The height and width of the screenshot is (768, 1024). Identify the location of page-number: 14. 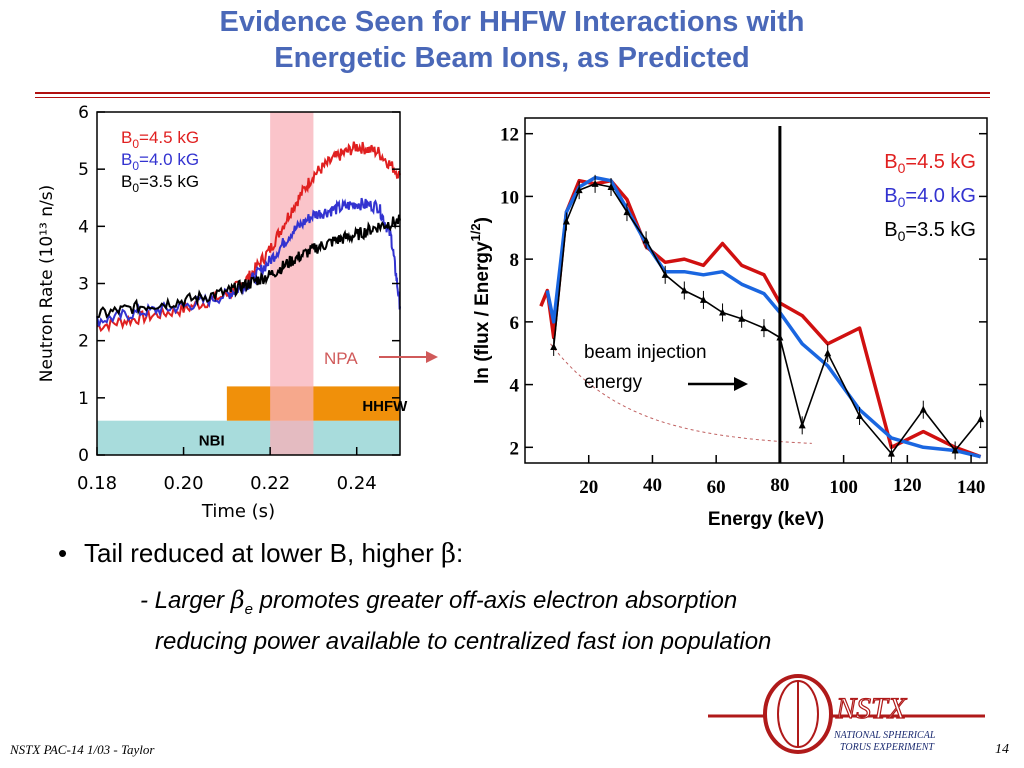
(1002, 749).